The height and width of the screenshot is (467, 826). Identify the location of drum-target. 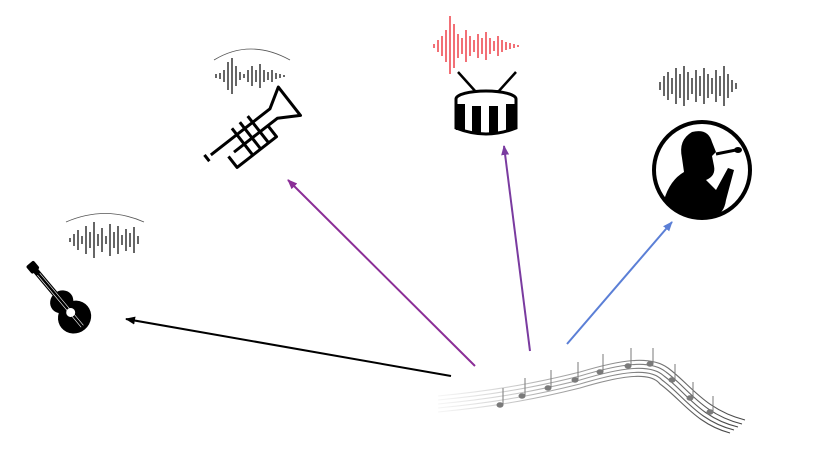
(476, 76).